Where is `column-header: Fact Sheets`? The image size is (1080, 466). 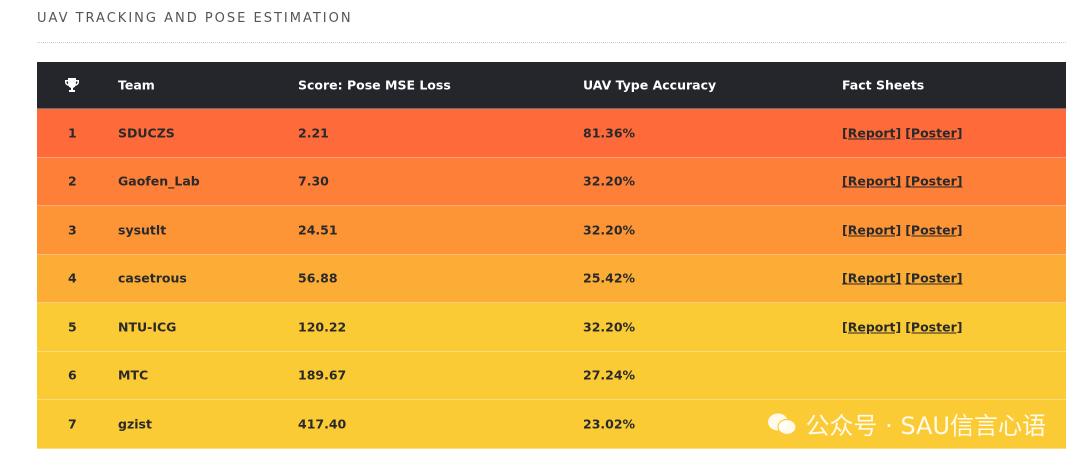
column-header: Fact Sheets is located at coordinates (883, 85).